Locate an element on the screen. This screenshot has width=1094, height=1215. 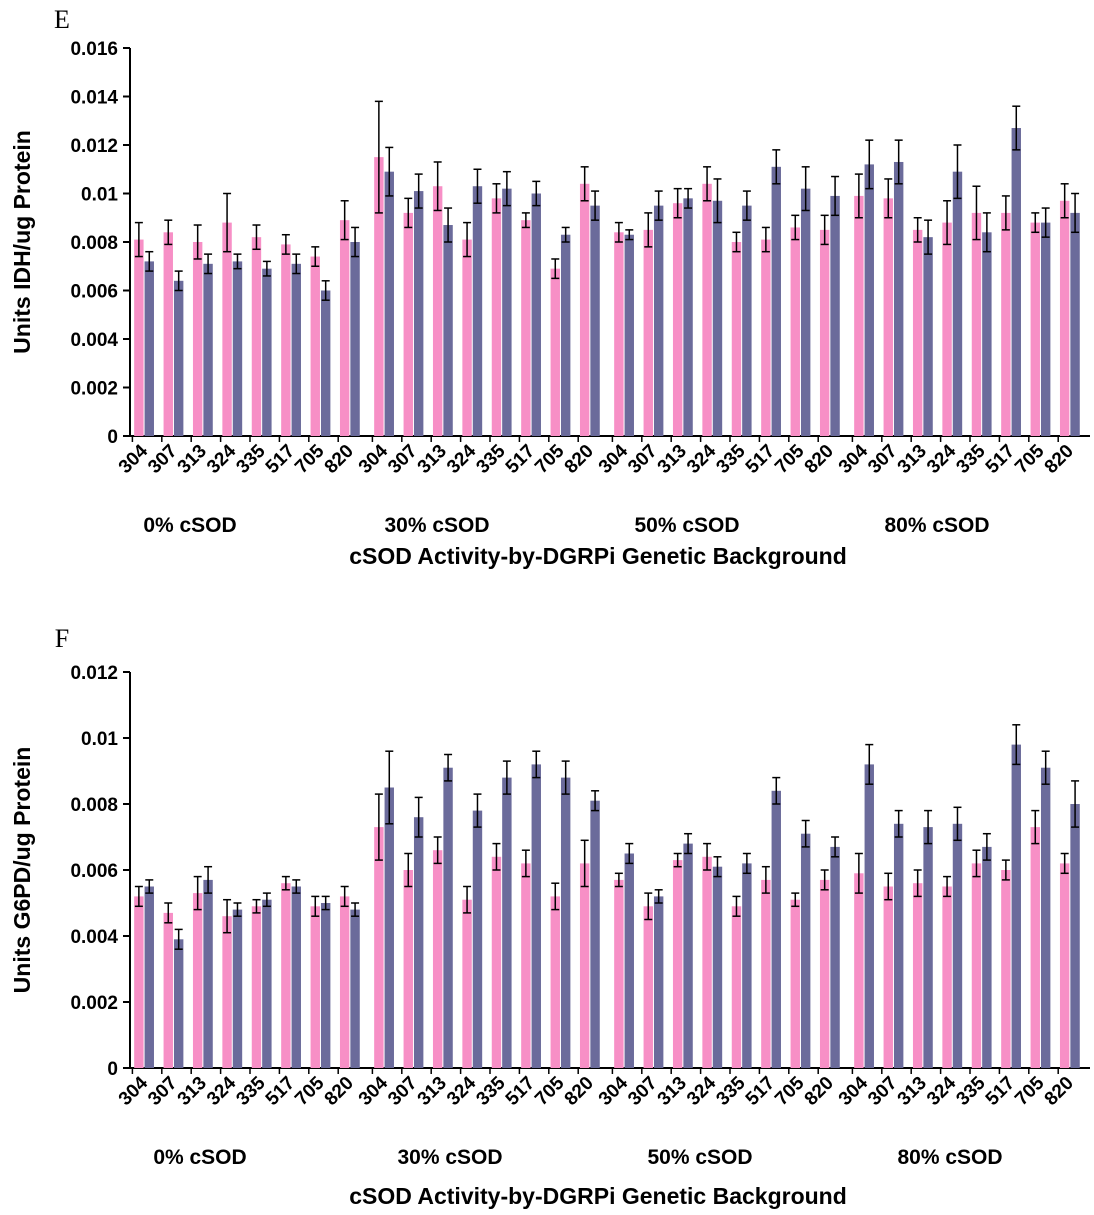
y-tick-label: 0 is located at coordinates (112, 437).